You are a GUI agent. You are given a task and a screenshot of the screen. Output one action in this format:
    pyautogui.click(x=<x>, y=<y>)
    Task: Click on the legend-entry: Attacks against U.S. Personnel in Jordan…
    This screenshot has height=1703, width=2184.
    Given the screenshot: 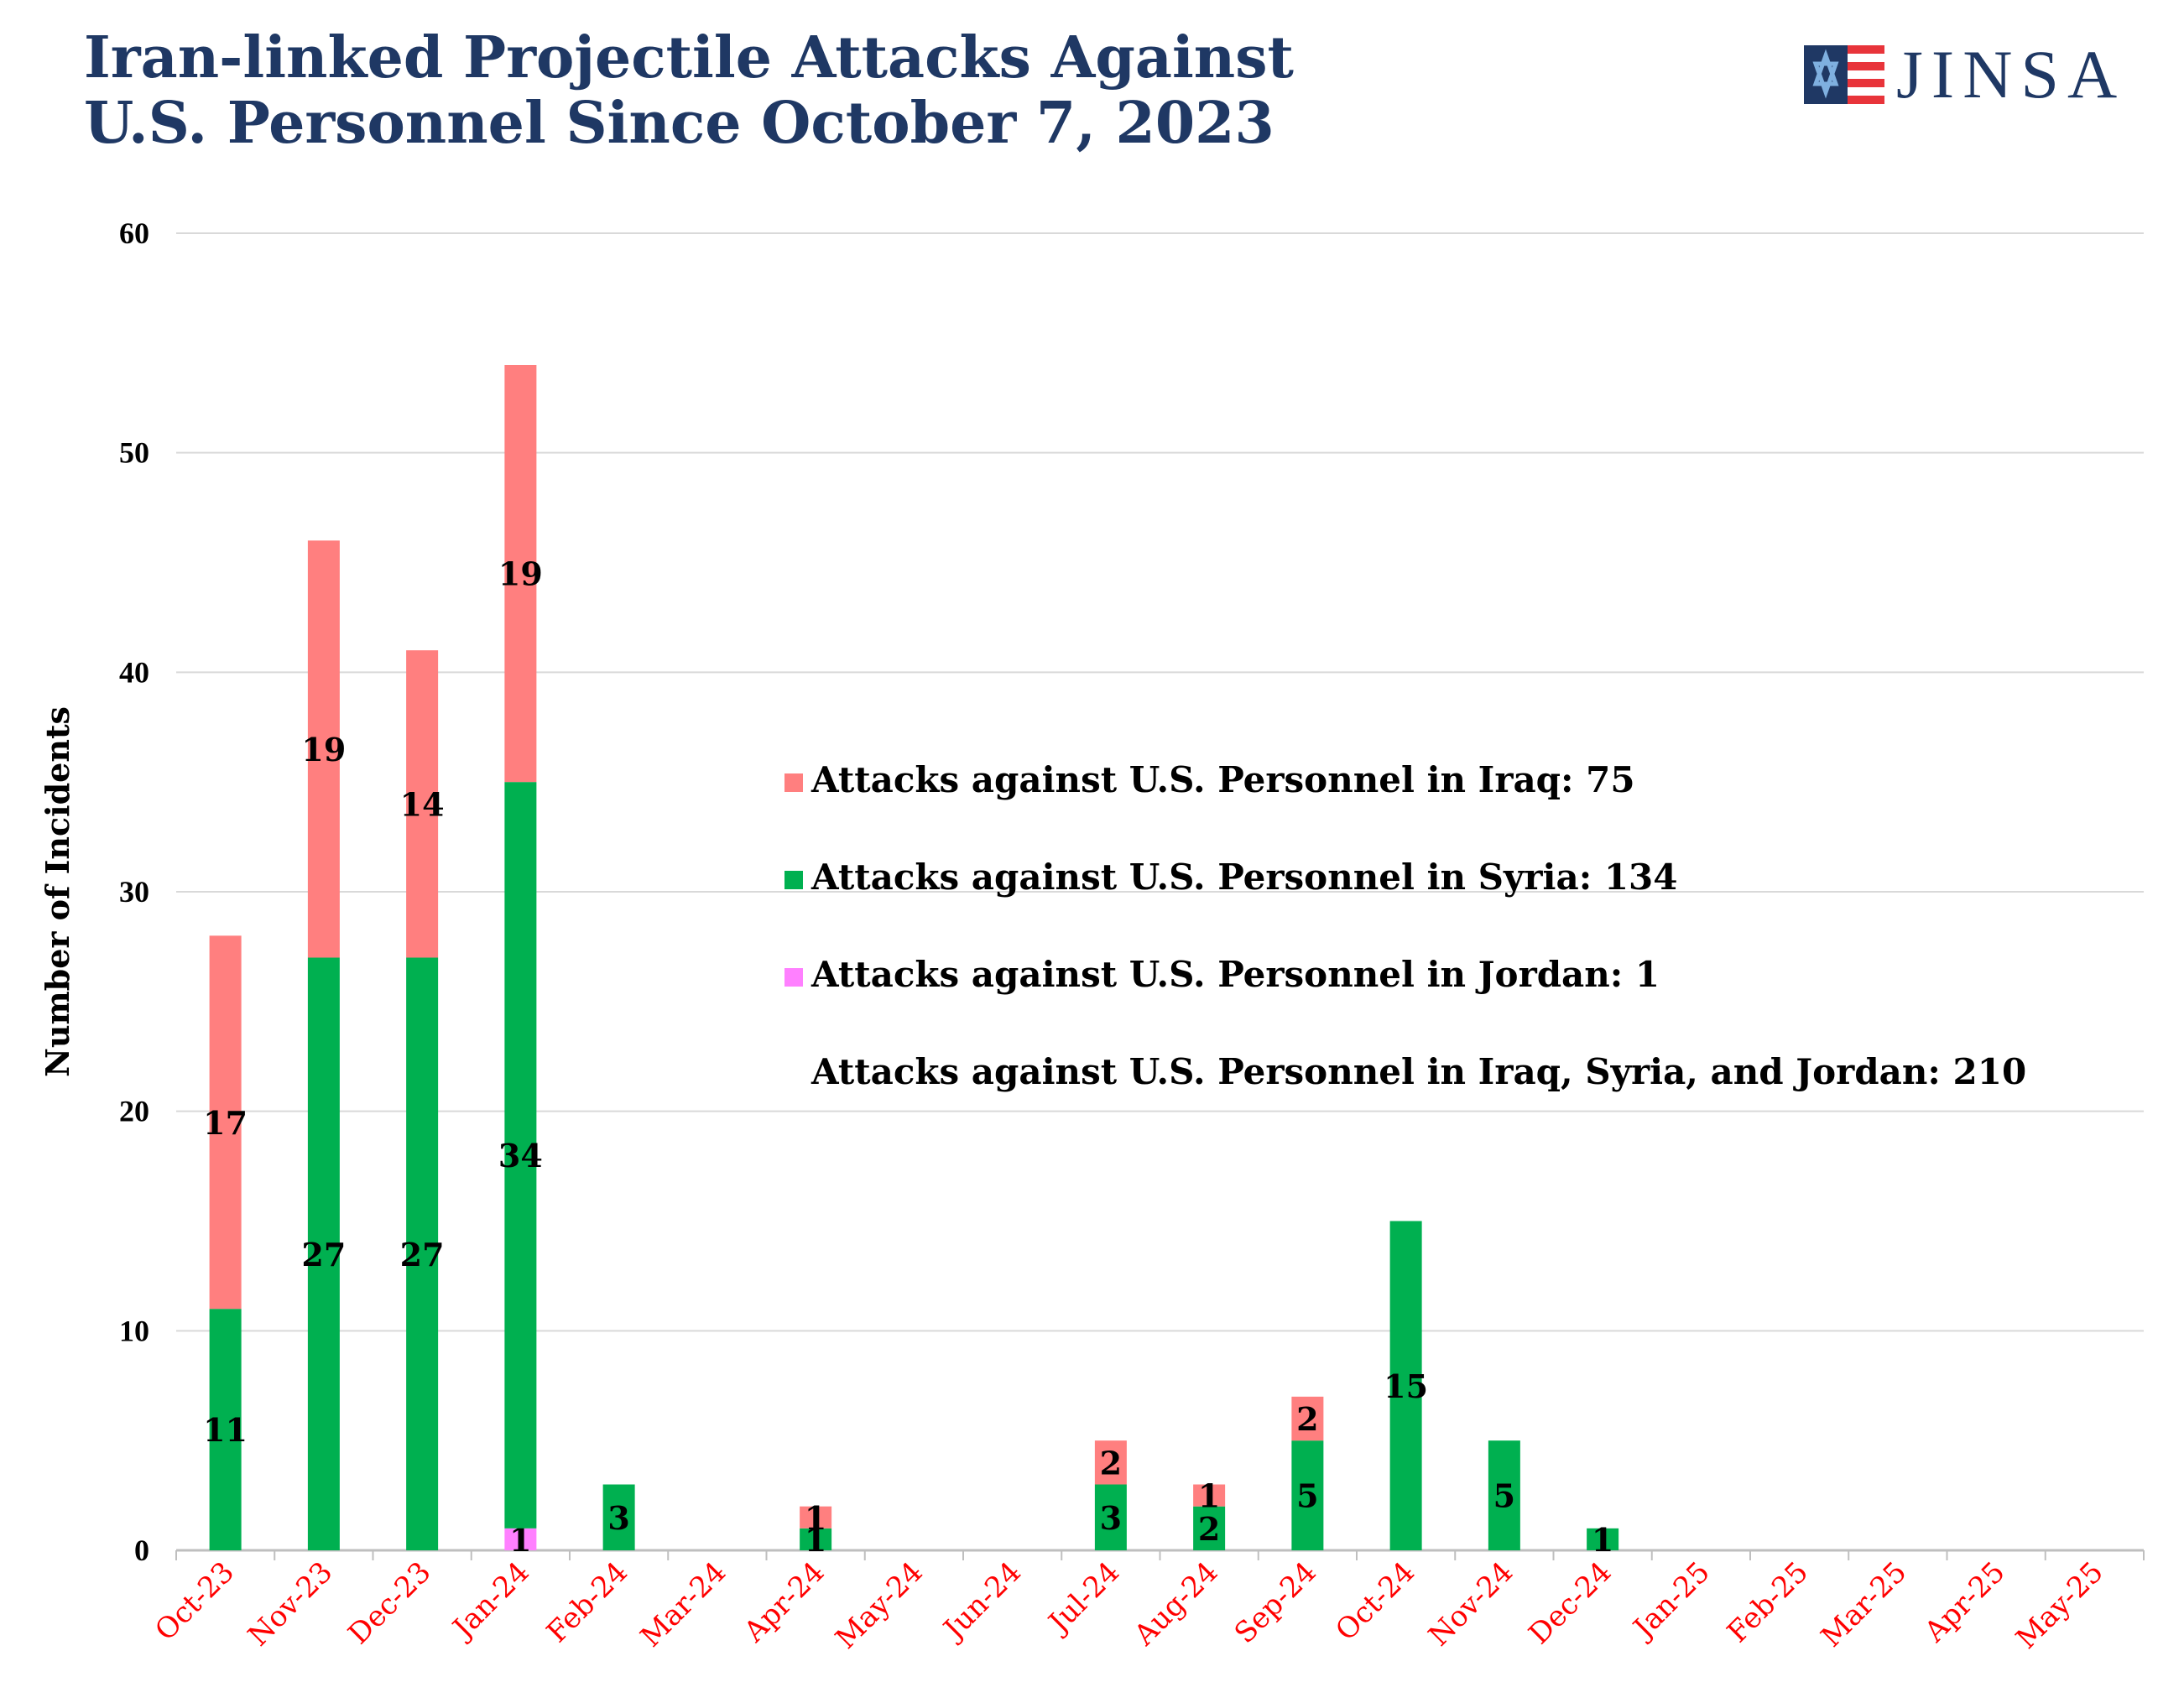 What is the action you would take?
    pyautogui.click(x=1235, y=974)
    